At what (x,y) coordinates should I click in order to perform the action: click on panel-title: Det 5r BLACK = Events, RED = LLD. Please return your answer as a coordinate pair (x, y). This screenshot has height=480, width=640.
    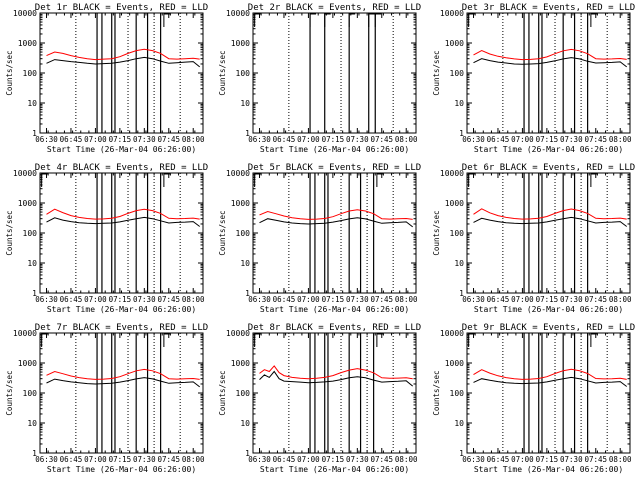
    Looking at the image, I should click on (334, 168).